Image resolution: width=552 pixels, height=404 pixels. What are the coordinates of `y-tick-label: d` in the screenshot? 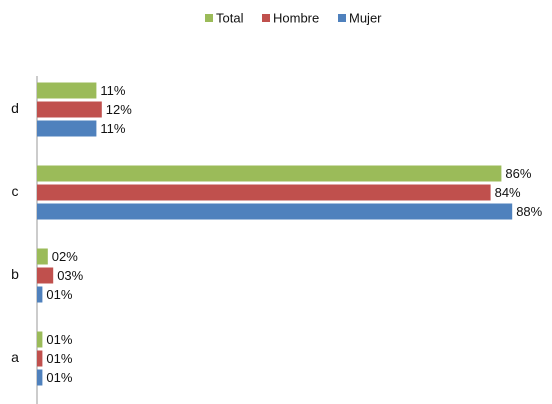 It's located at (15, 108).